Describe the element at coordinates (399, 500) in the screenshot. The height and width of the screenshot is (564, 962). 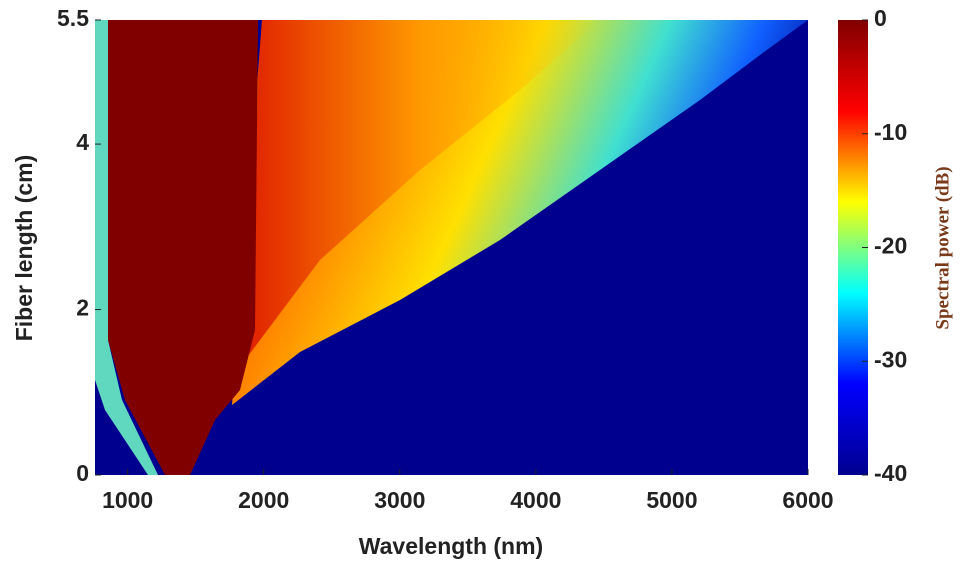
I see `x-tick-label: 3000` at that location.